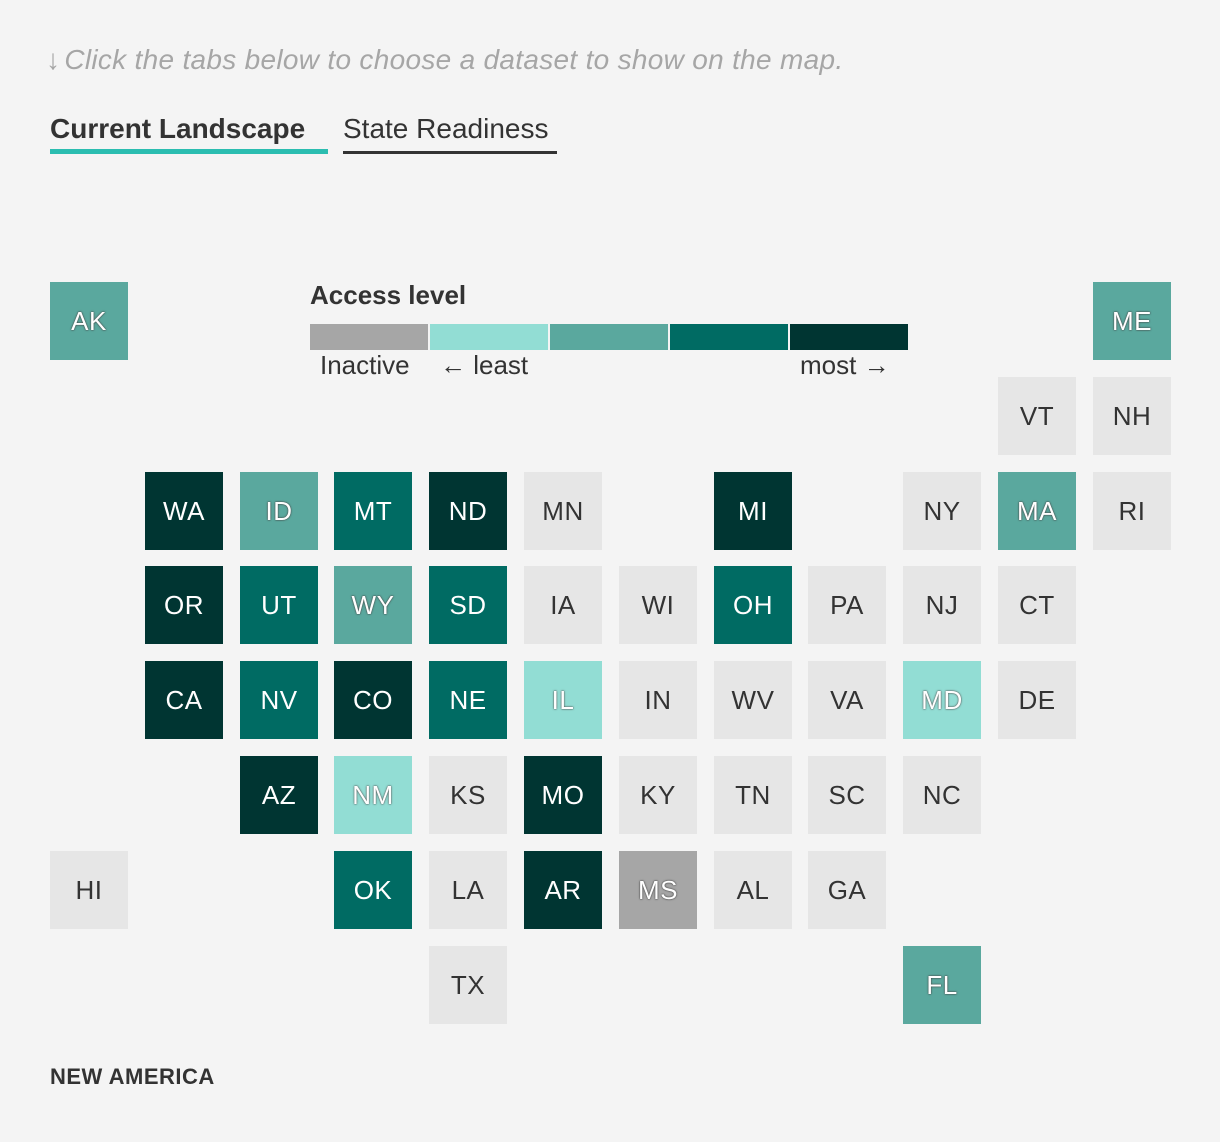 The height and width of the screenshot is (1142, 1220). What do you see at coordinates (468, 700) in the screenshot?
I see `state-tile-ne: NE` at bounding box center [468, 700].